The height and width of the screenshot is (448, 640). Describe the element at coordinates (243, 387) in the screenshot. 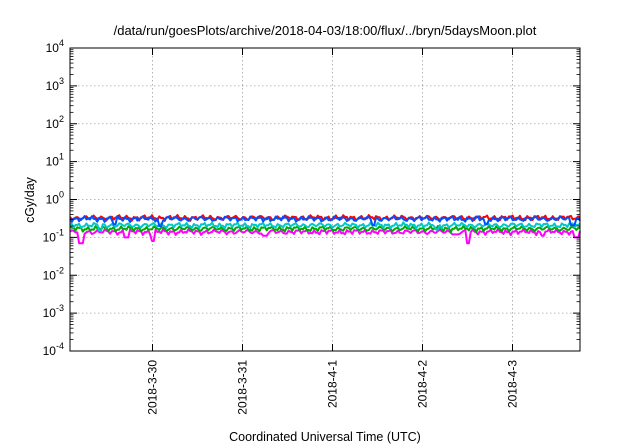

I see `x-tick-label: 2018-3-31` at that location.